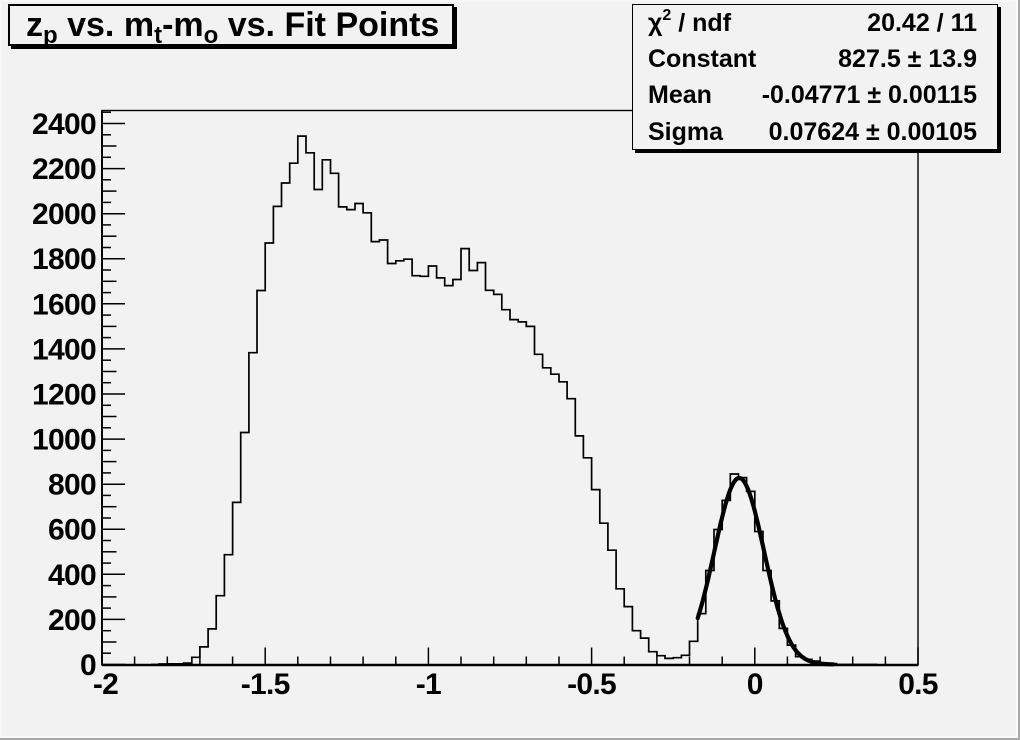 Image resolution: width=1020 pixels, height=740 pixels. What do you see at coordinates (72, 530) in the screenshot?
I see `svg-text: 600` at bounding box center [72, 530].